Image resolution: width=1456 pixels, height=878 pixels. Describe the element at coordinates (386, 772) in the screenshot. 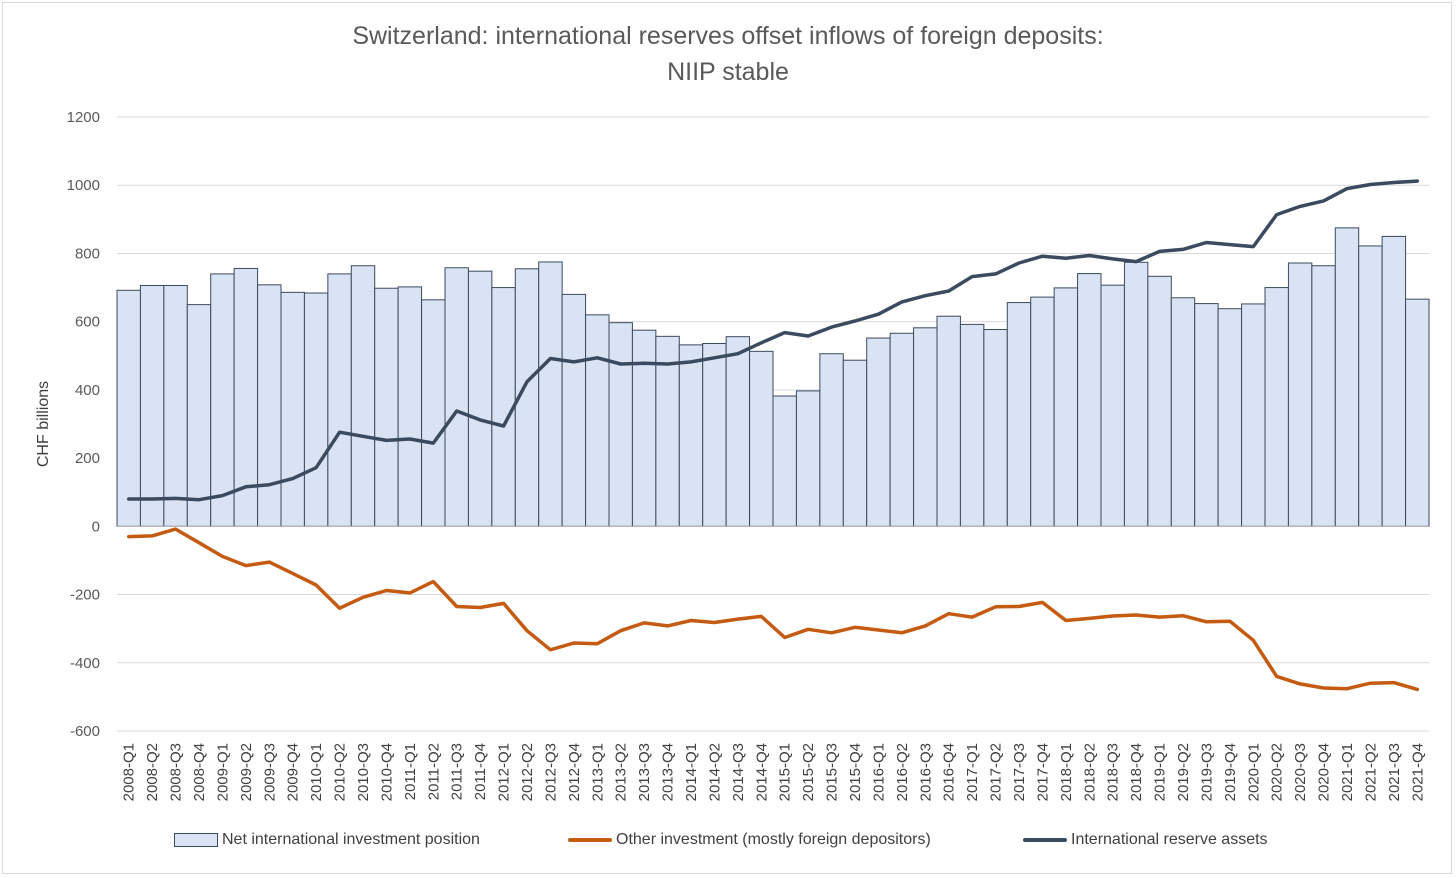

I see `x-tick-label: 2010-Q4` at that location.